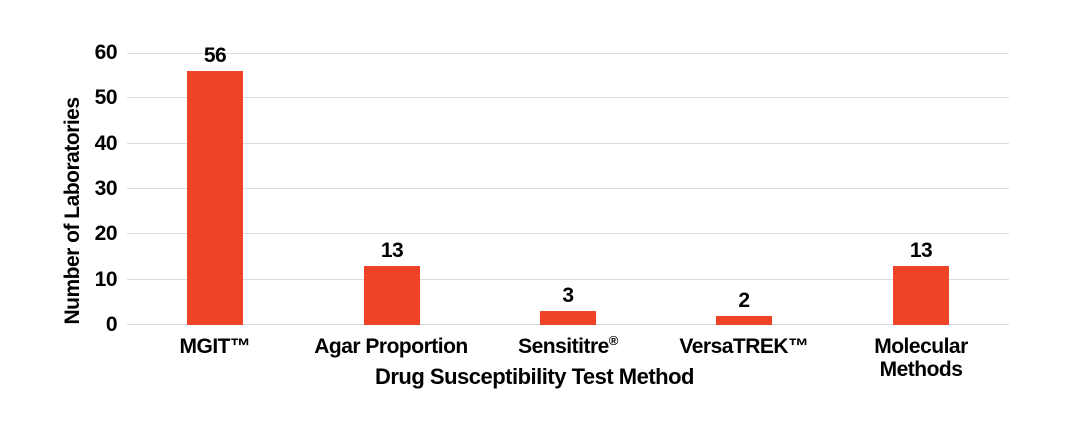 The height and width of the screenshot is (428, 1069). Describe the element at coordinates (568, 53) in the screenshot. I see `gridline-y60` at that location.